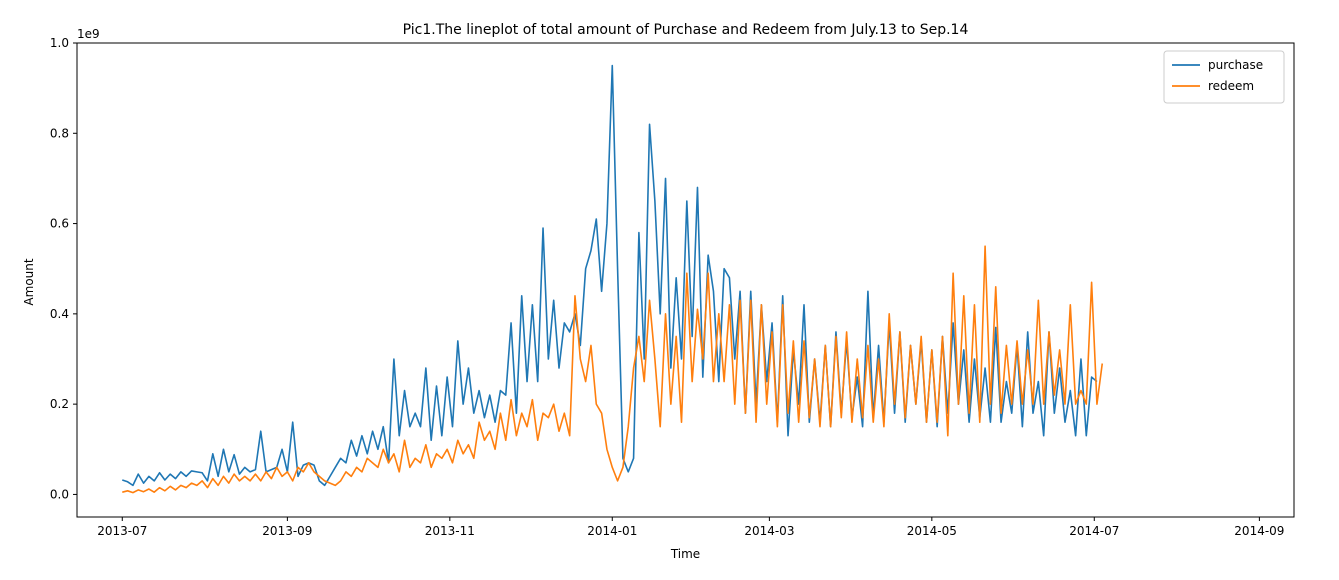 The width and height of the screenshot is (1339, 580). What do you see at coordinates (59, 43) in the screenshot?
I see `y-tick-label: 1.0` at bounding box center [59, 43].